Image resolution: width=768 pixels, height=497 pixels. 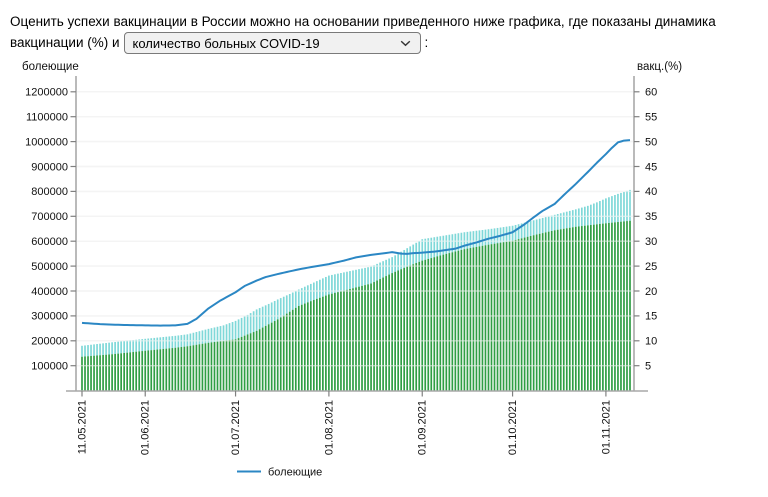 What do you see at coordinates (606, 427) in the screenshot?
I see `svg-text: 01.11.2021` at bounding box center [606, 427].